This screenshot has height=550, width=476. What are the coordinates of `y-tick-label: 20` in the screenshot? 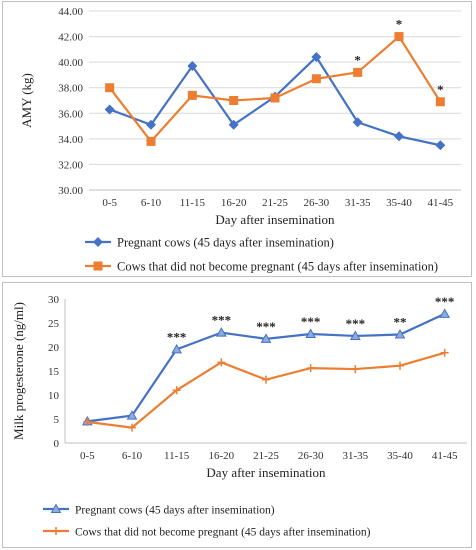 It's located at (54, 348).